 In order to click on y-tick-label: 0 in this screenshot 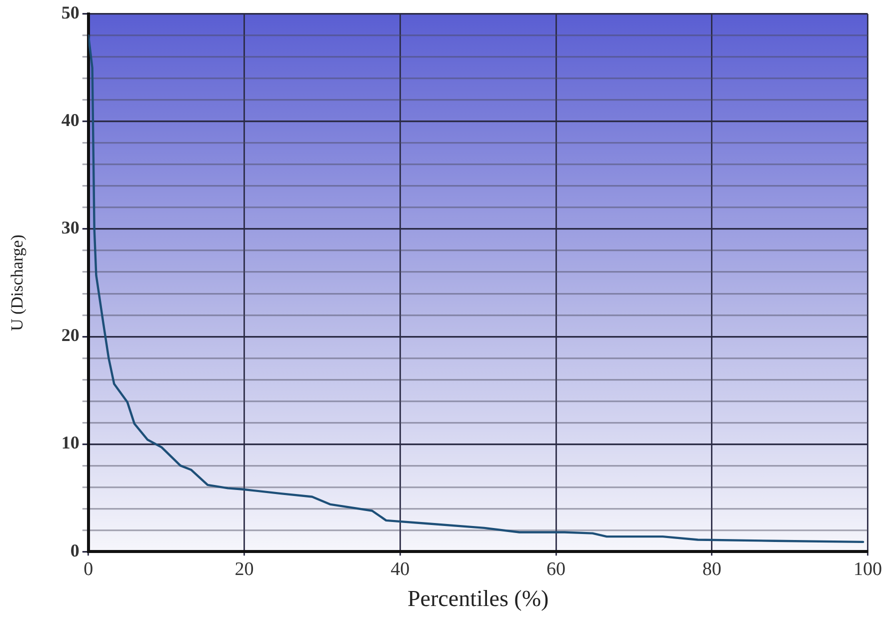, I will do `click(75, 550)`.